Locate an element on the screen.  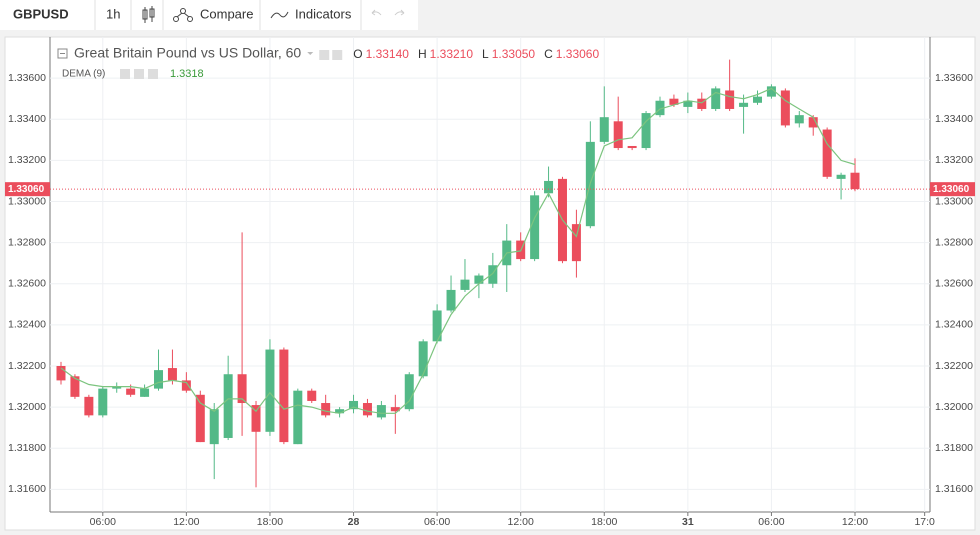
indicators-icon is located at coordinates (279, 15).